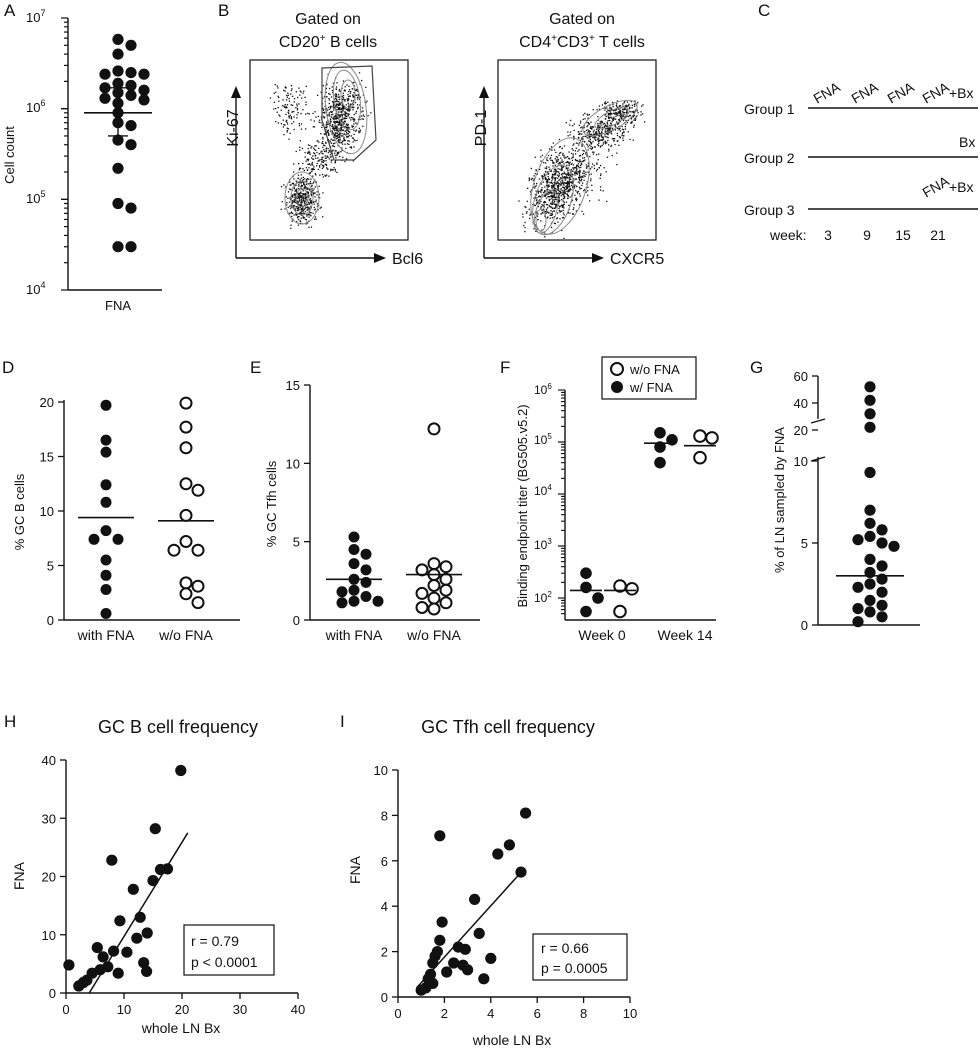 This screenshot has width=980, height=1048. I want to click on a-tick-label: 105, so click(35, 197).